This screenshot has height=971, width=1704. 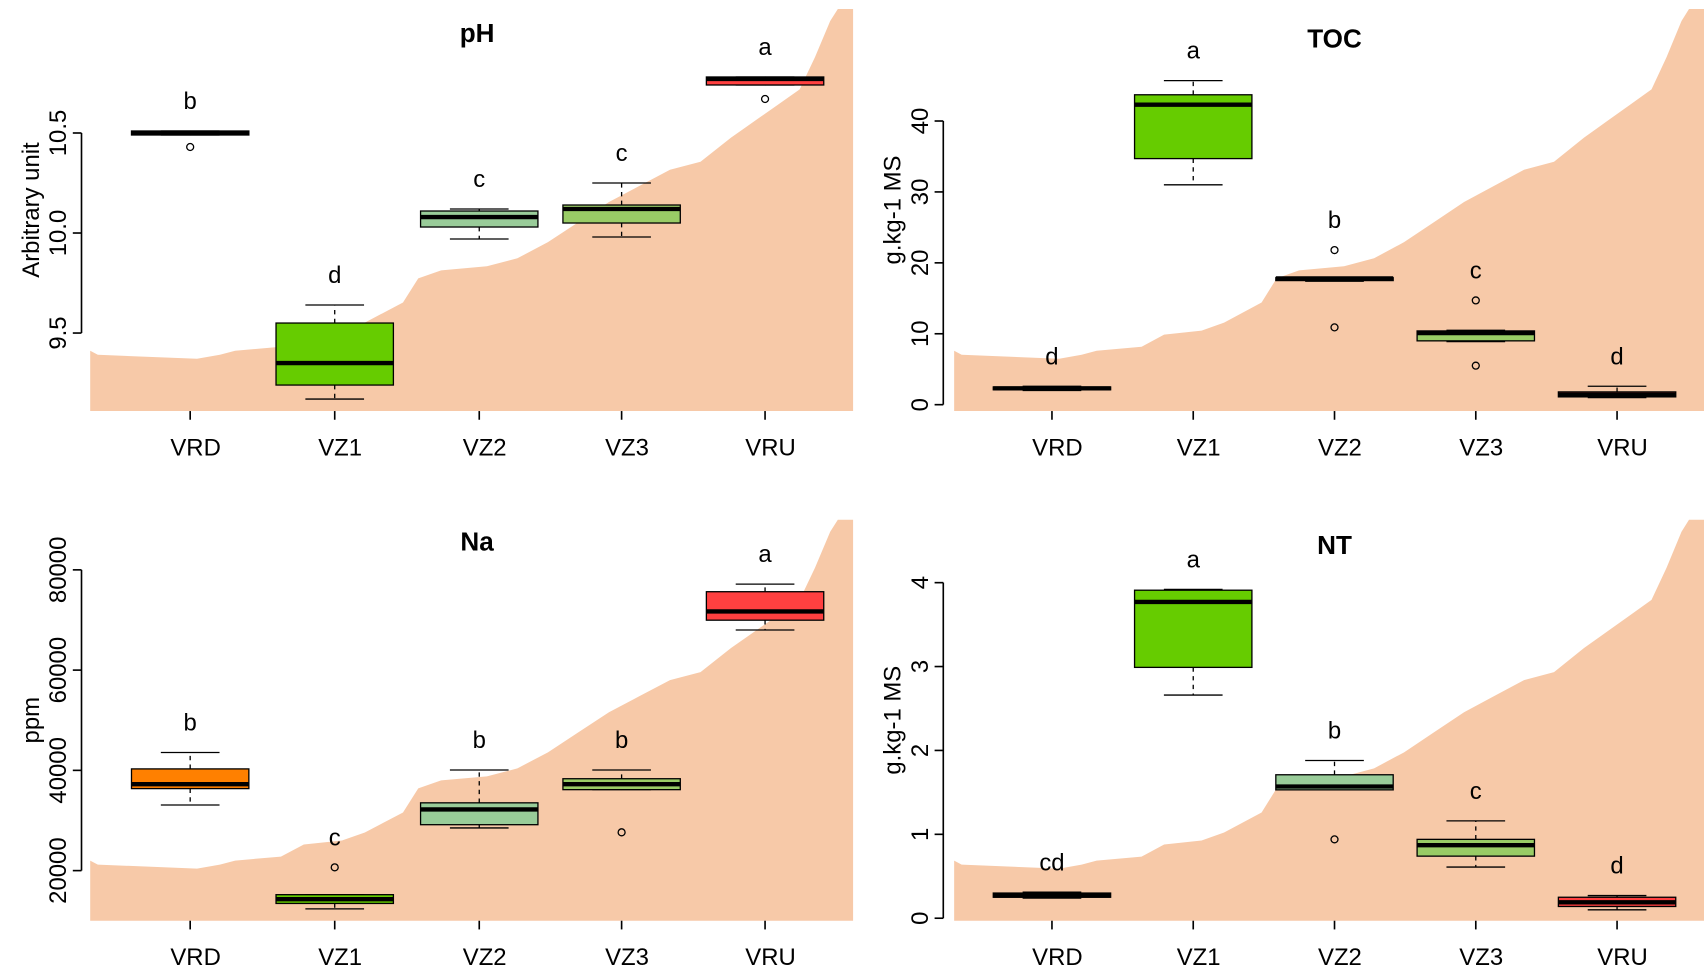 What do you see at coordinates (1334, 545) in the screenshot?
I see `panel-title: NT` at bounding box center [1334, 545].